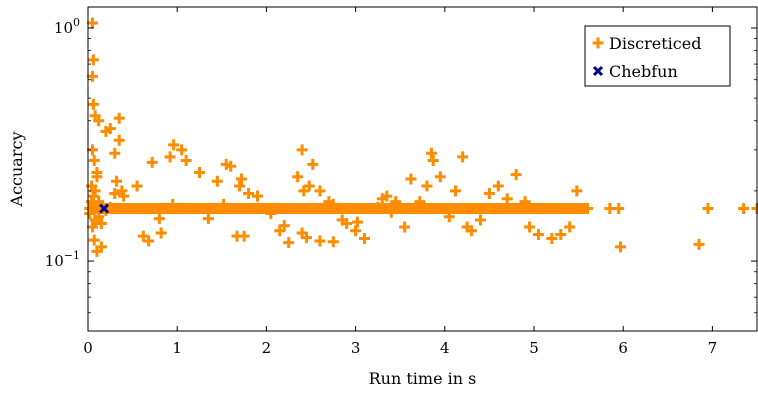 The image size is (758, 394). What do you see at coordinates (16, 170) in the screenshot?
I see `y-axis-label: Accuarcy` at bounding box center [16, 170].